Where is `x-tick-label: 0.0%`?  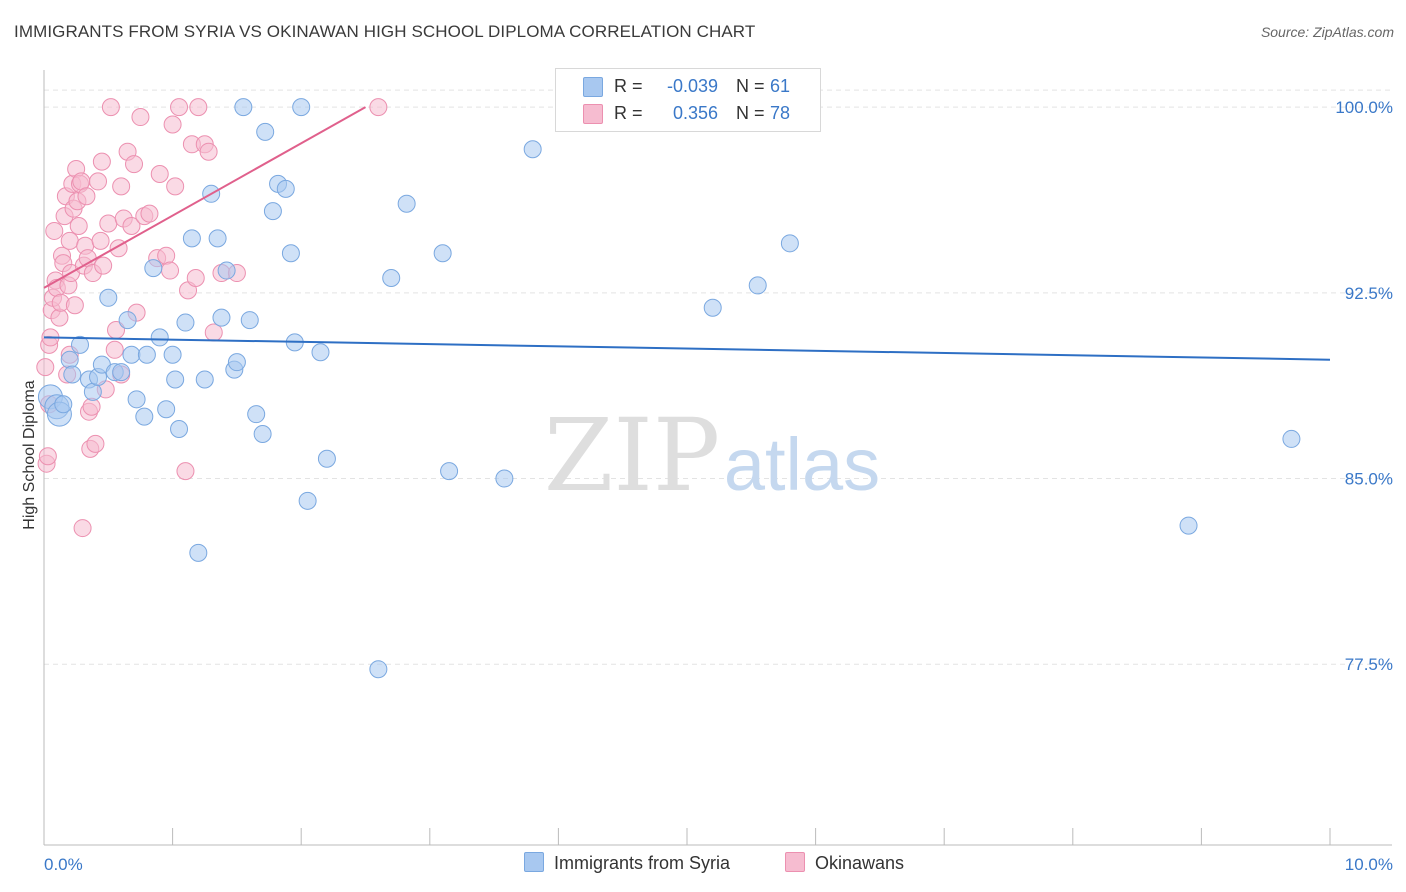 x-tick-label: 0.0% is located at coordinates (63, 864).